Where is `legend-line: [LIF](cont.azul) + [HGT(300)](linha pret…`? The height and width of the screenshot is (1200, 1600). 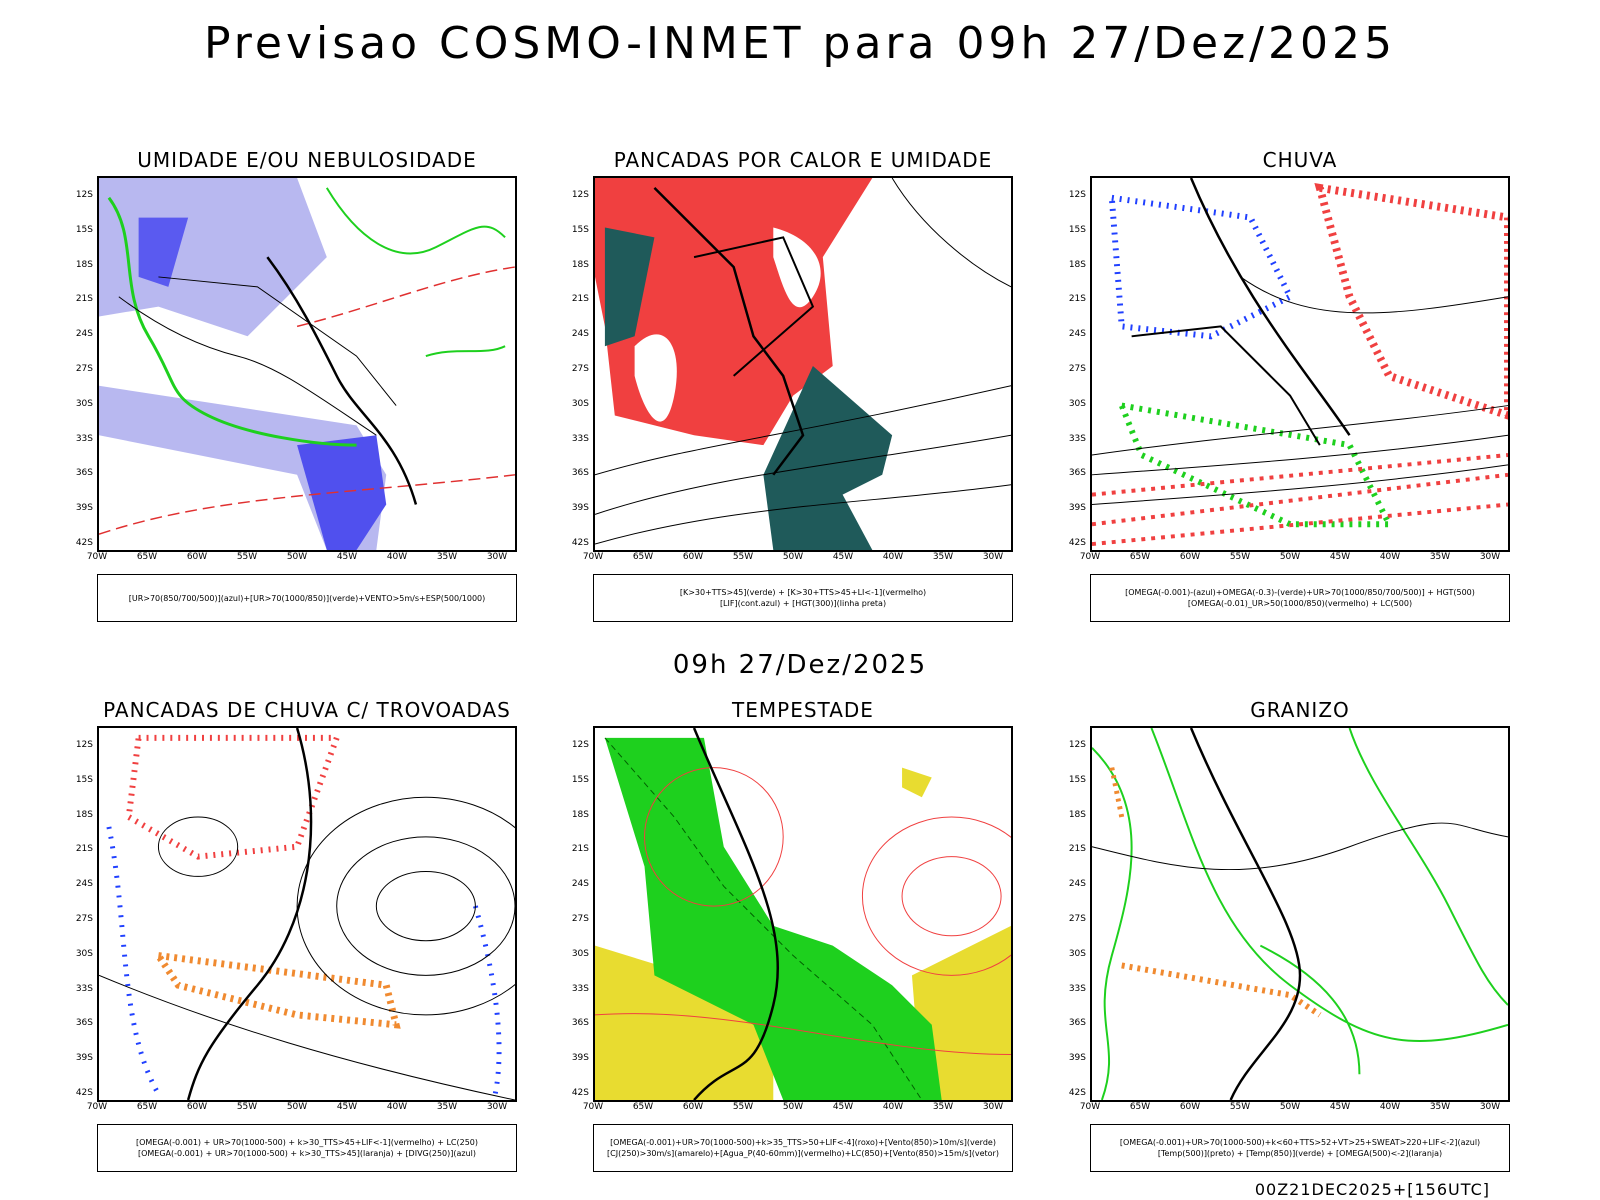 legend-line: [LIF](cont.azul) + [HGT(300)](linha pret… is located at coordinates (803, 603).